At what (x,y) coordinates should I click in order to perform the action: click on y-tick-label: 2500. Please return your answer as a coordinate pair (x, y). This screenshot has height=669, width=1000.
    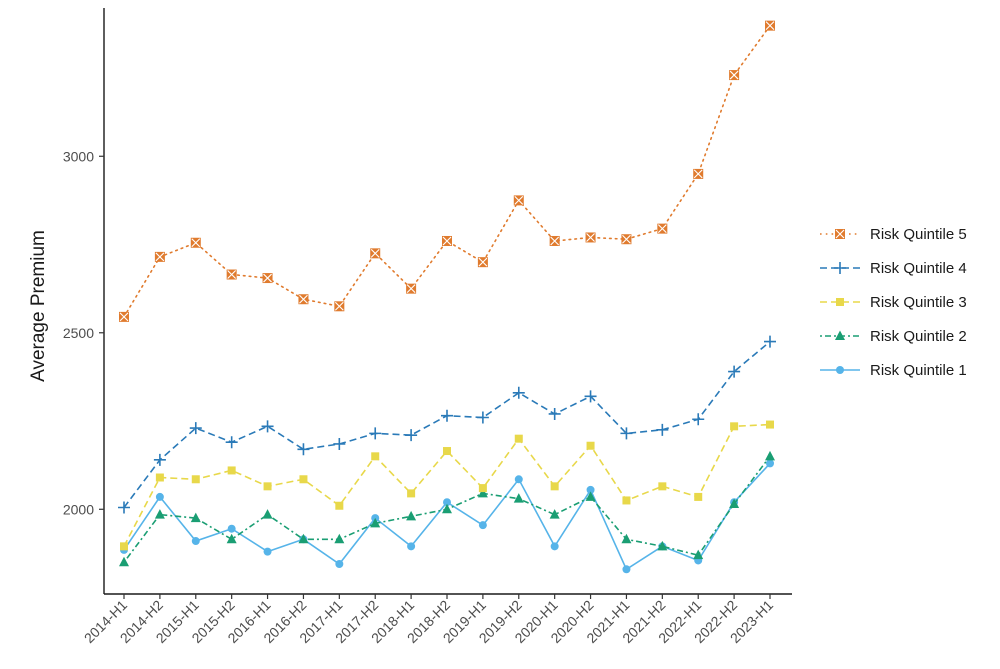
    Looking at the image, I should click on (78, 333).